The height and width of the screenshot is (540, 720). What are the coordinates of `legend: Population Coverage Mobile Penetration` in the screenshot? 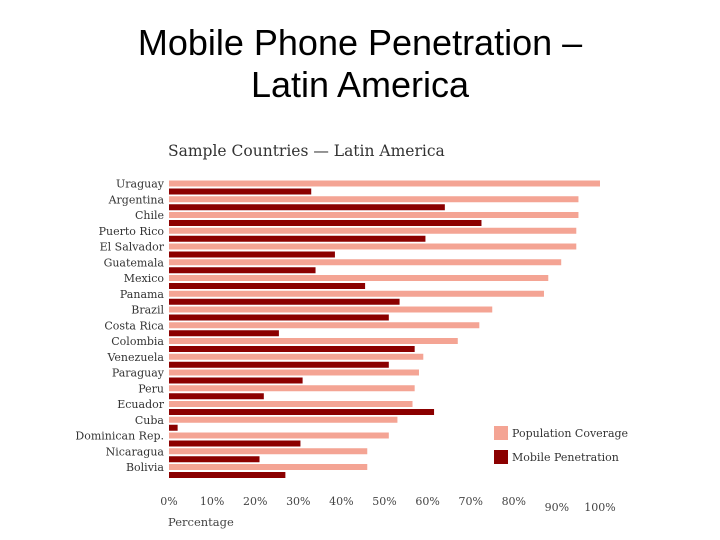 It's located at (561, 445).